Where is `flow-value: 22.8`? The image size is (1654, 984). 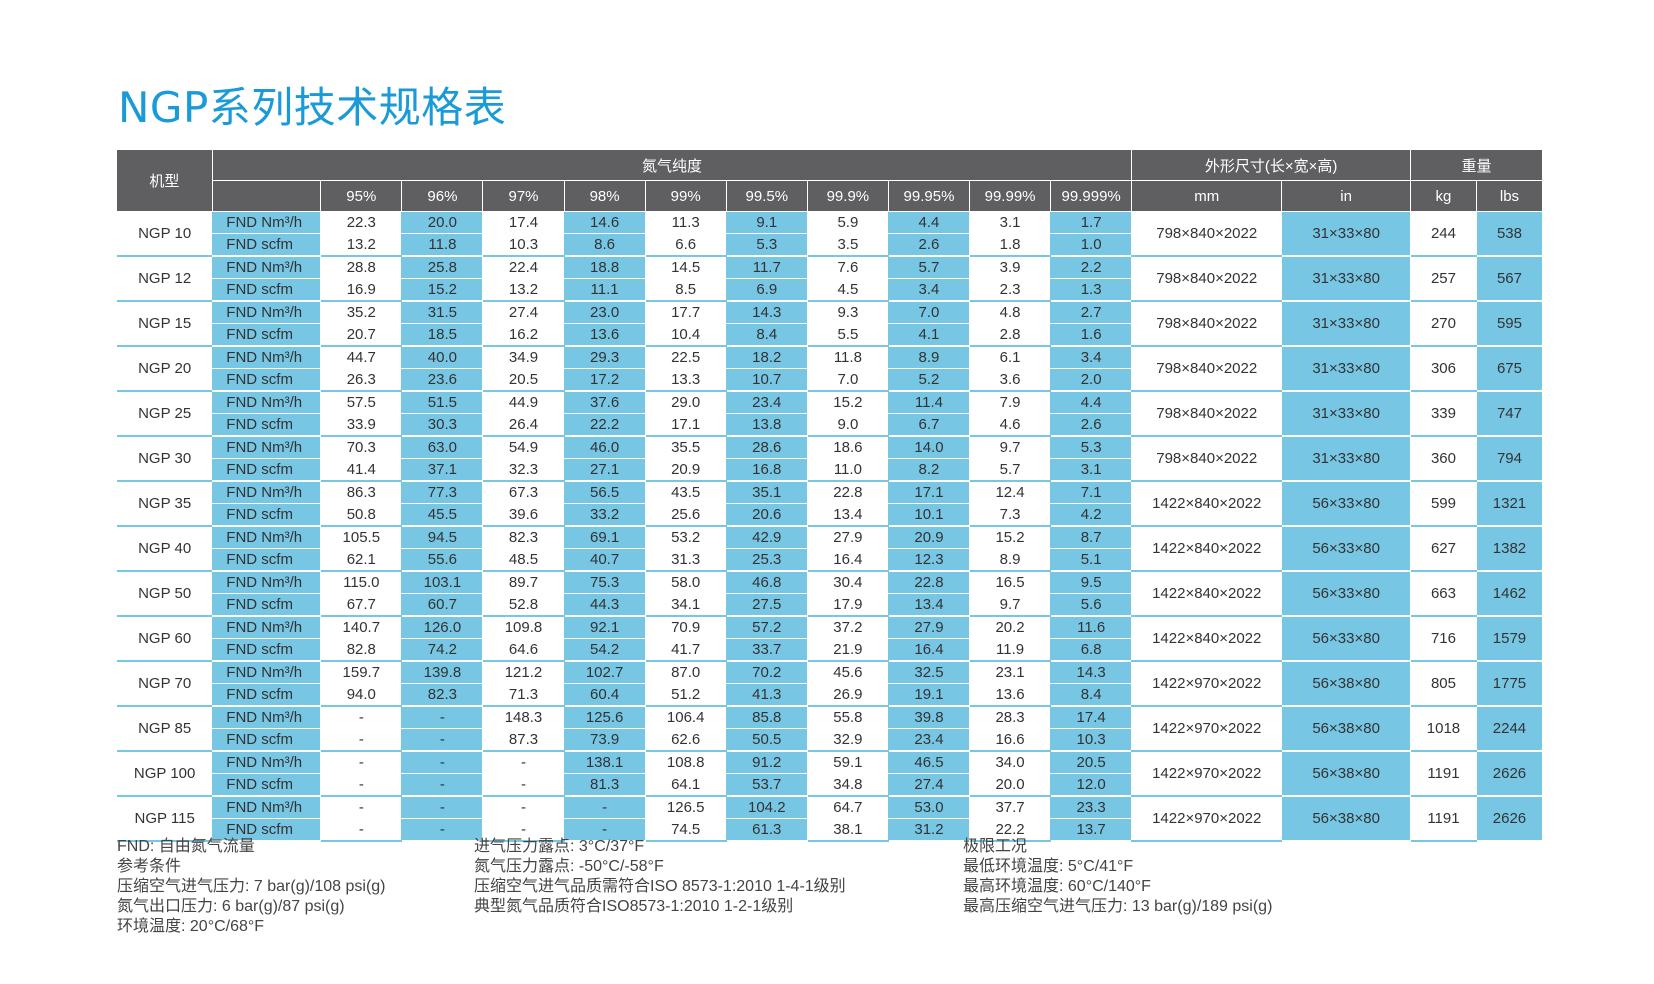
flow-value: 22.8 is located at coordinates (848, 492).